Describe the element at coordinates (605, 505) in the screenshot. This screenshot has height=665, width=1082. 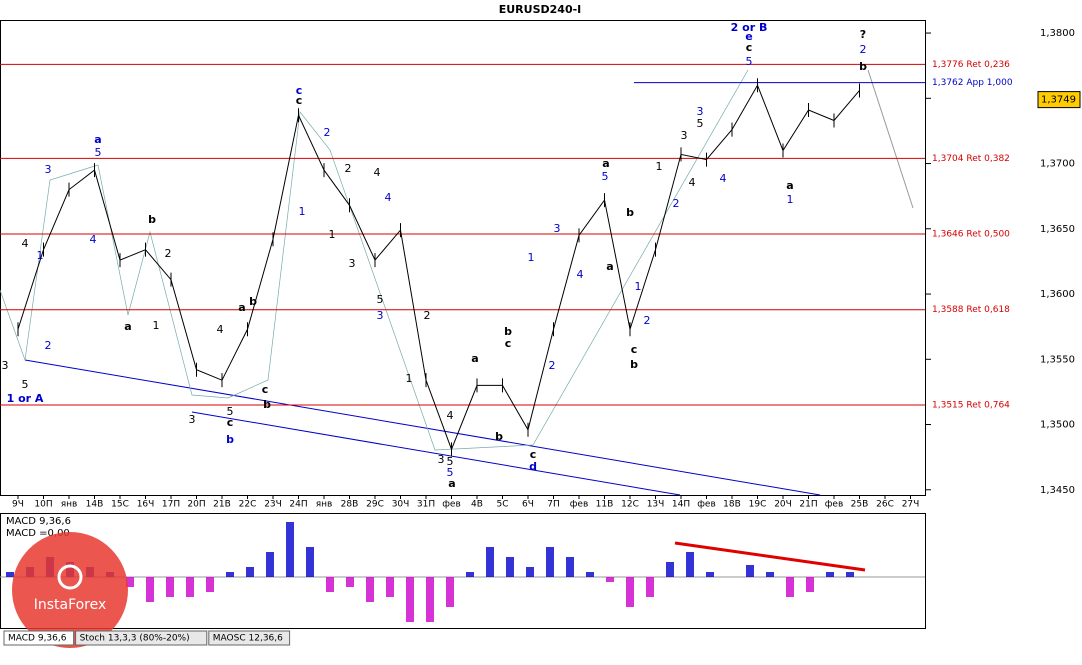
I see `x-tick-label: 11В` at that location.